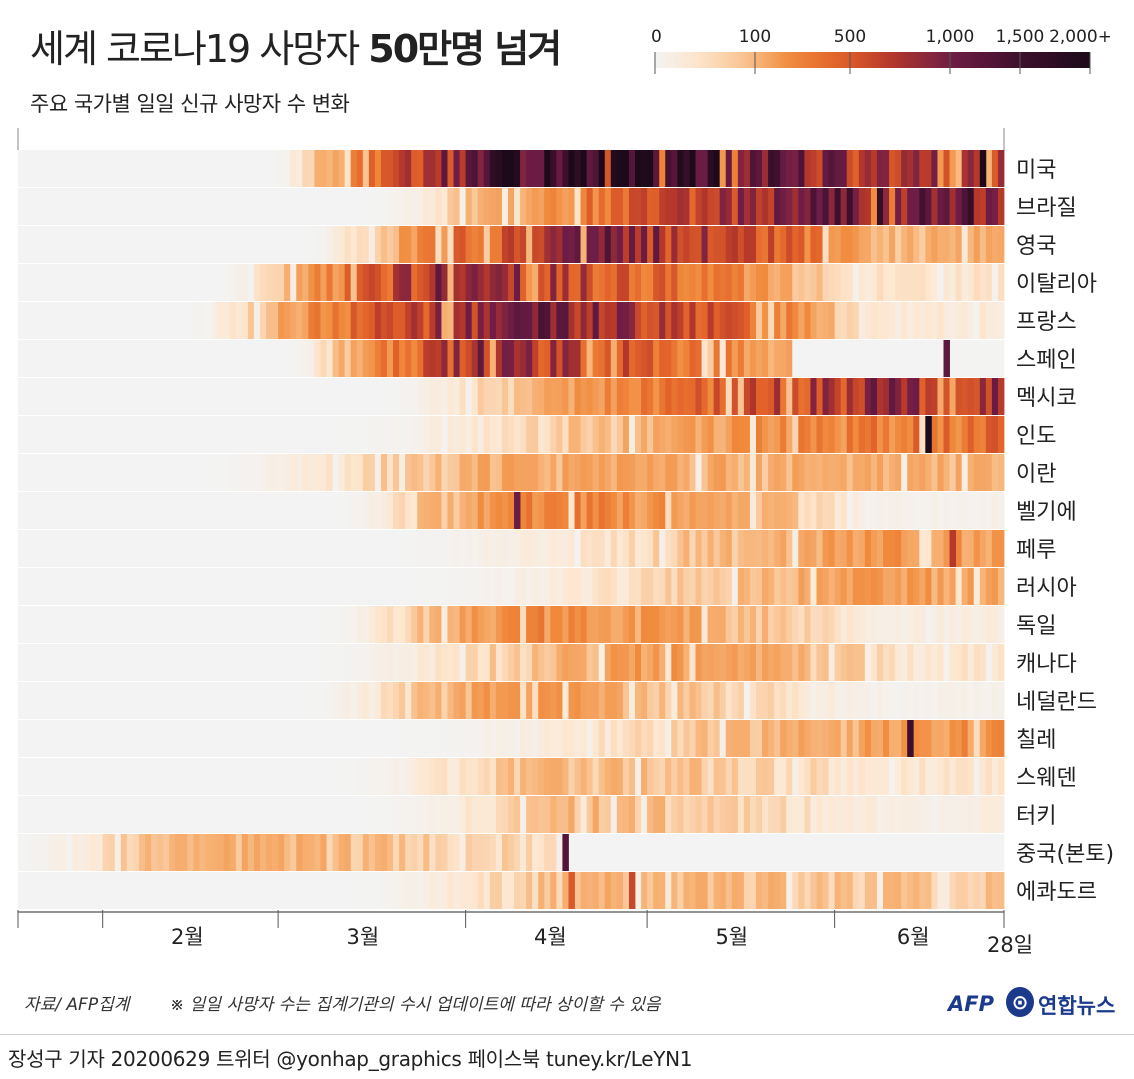 The height and width of the screenshot is (1079, 1134). What do you see at coordinates (1020, 1002) in the screenshot?
I see `yonhap-logo-icon: ⊙` at bounding box center [1020, 1002].